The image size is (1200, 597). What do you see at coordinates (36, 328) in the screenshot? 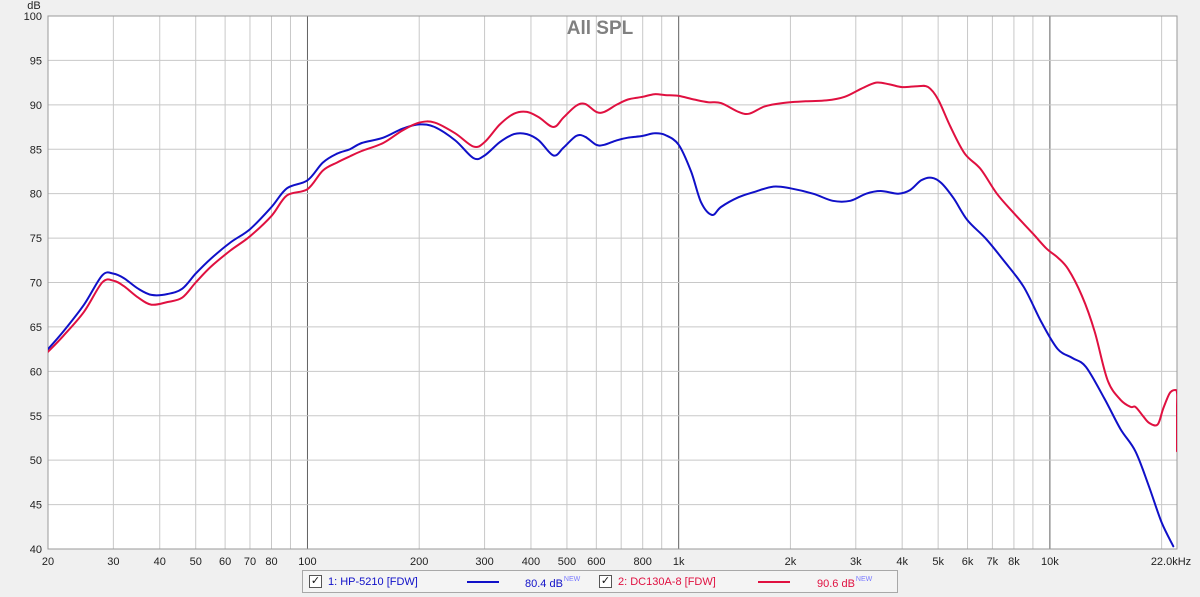
I see `y-tick-label: 65` at bounding box center [36, 328].